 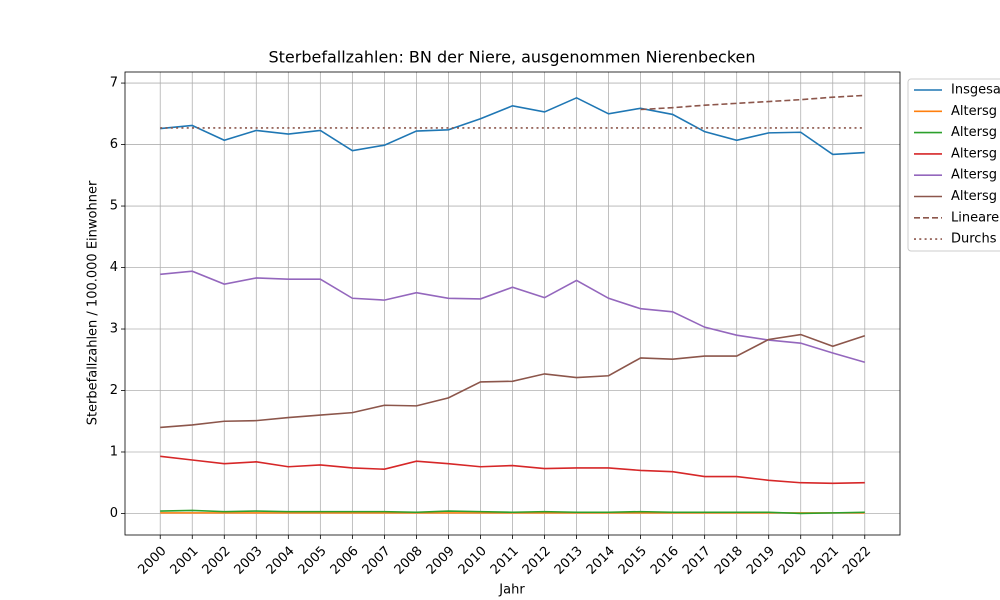 I want to click on y-axis-label: Sterbefallzahlen / 100.000 Einwohner, so click(x=93, y=302).